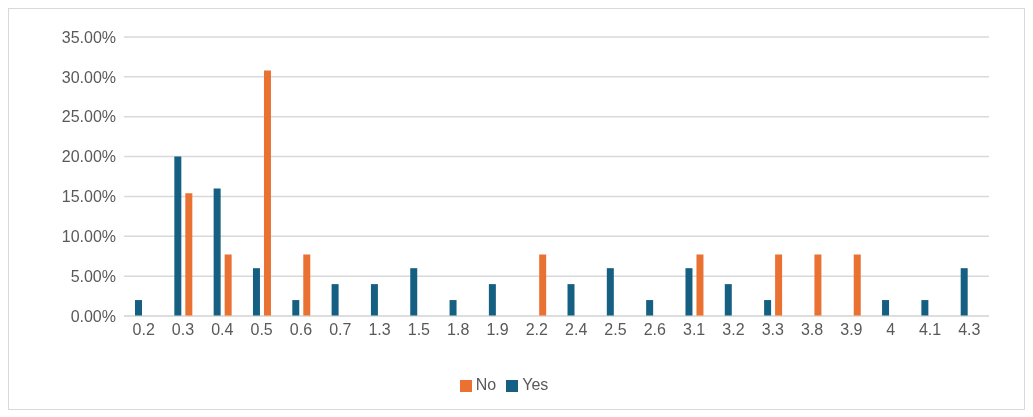  Describe the element at coordinates (535, 384) in the screenshot. I see `legend-label: Yes` at that location.